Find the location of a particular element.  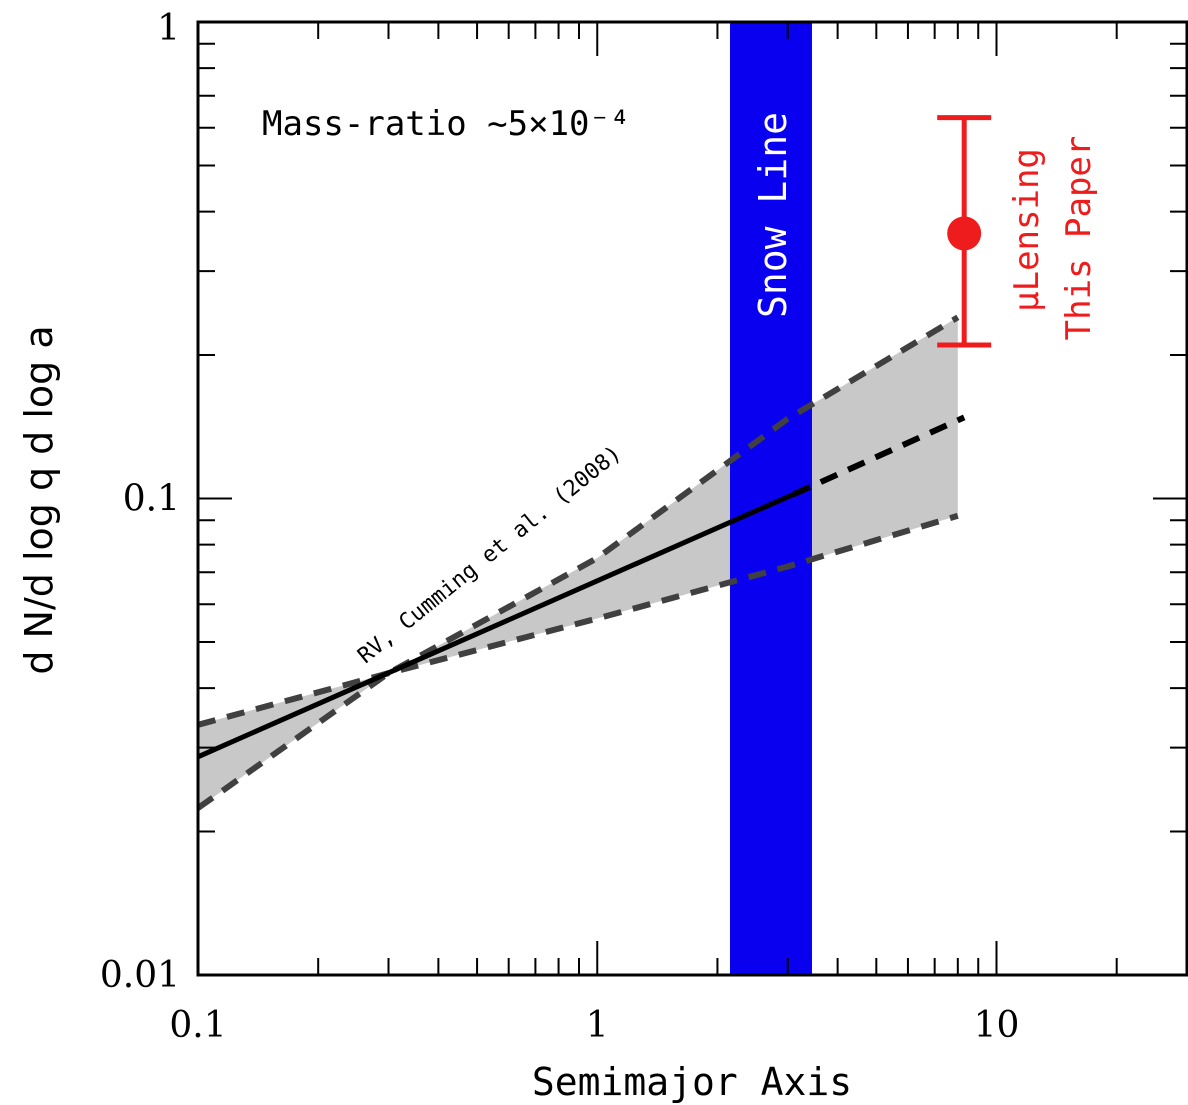

microlensing-layer is located at coordinates (964, 231).